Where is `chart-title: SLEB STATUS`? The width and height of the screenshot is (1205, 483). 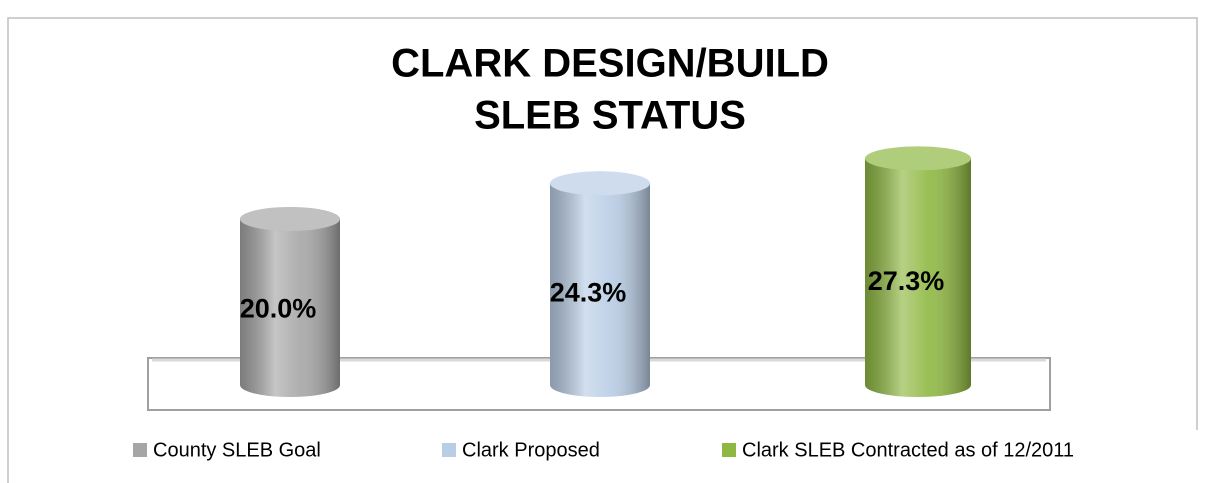
chart-title: SLEB STATUS is located at coordinates (610, 116).